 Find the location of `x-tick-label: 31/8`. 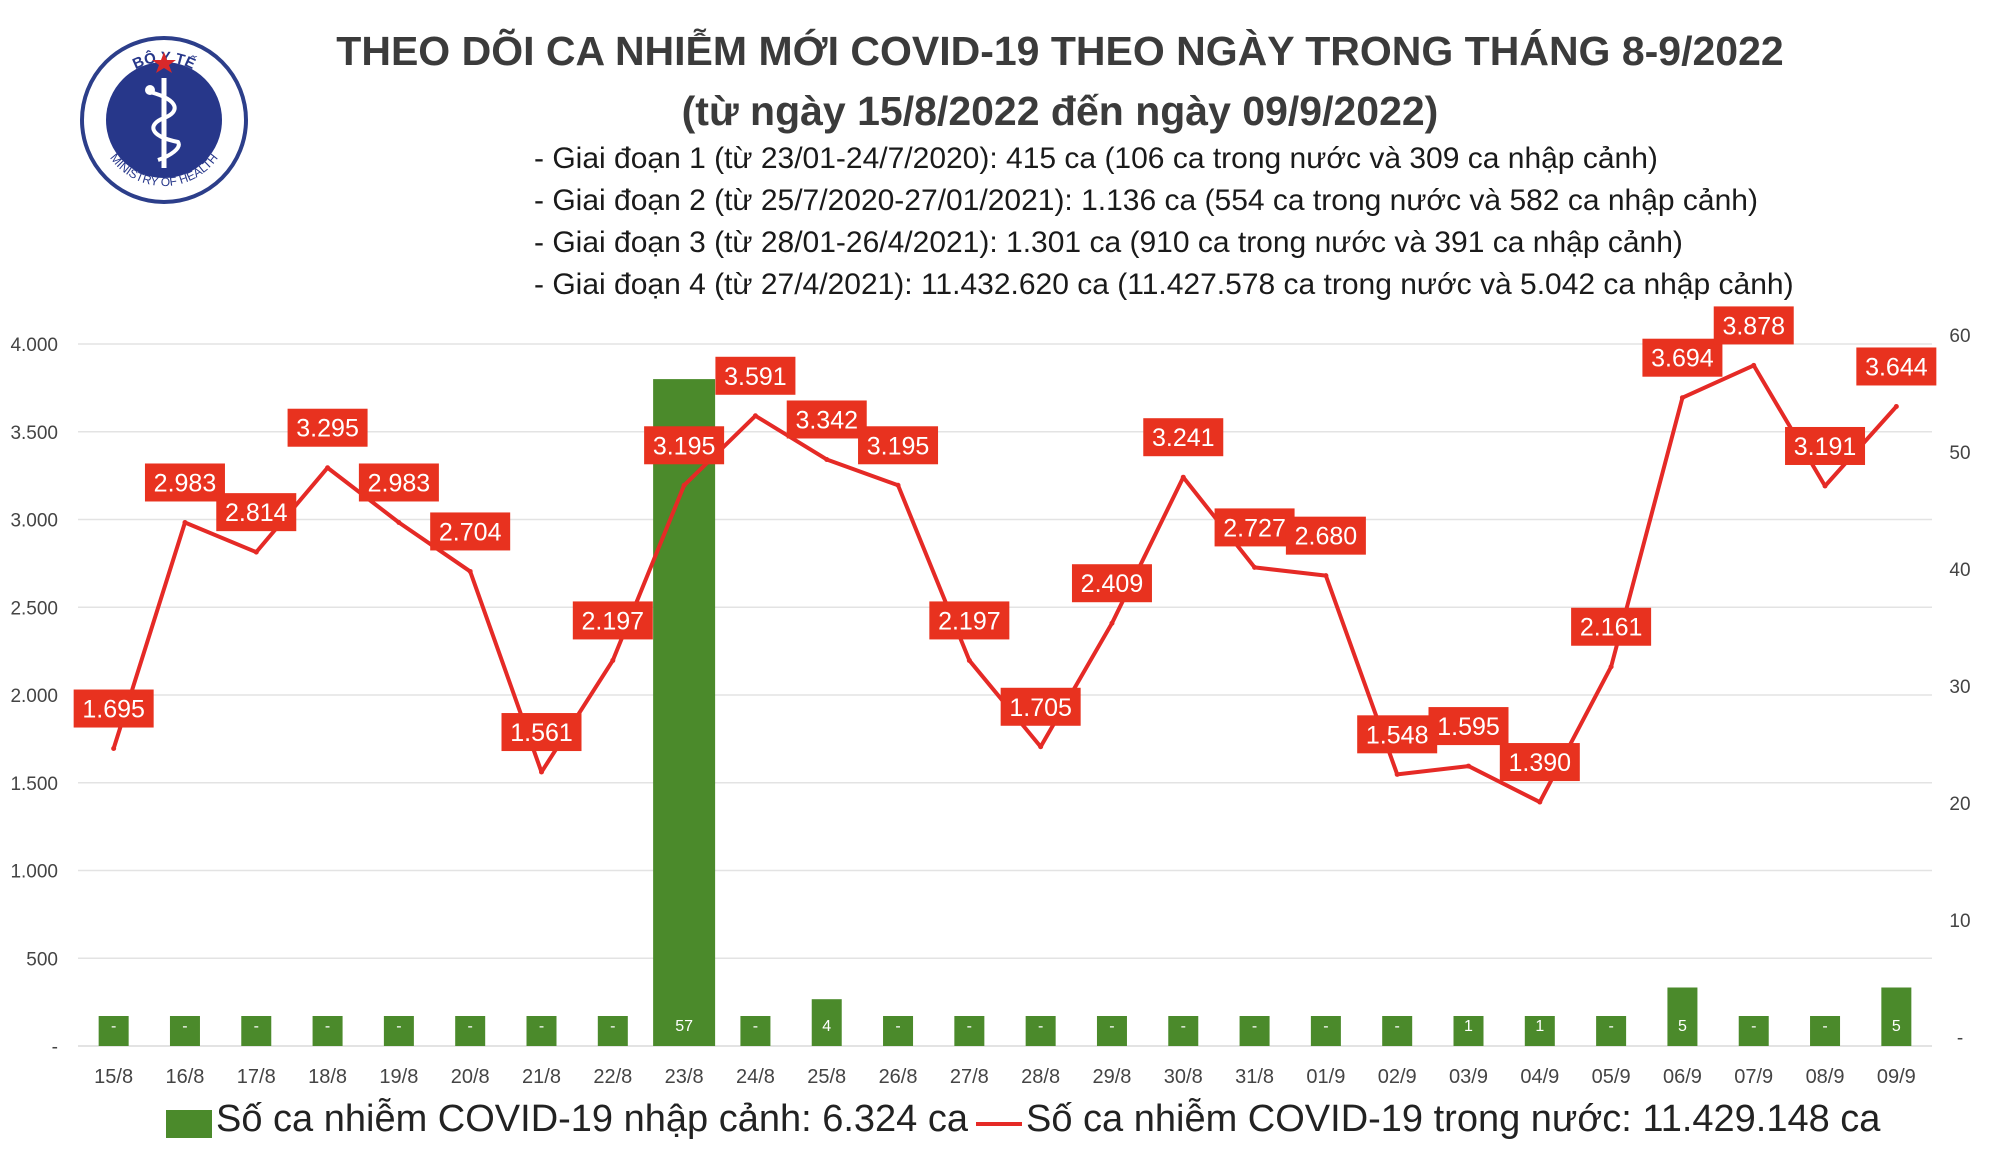

x-tick-label: 31/8 is located at coordinates (1254, 1077).